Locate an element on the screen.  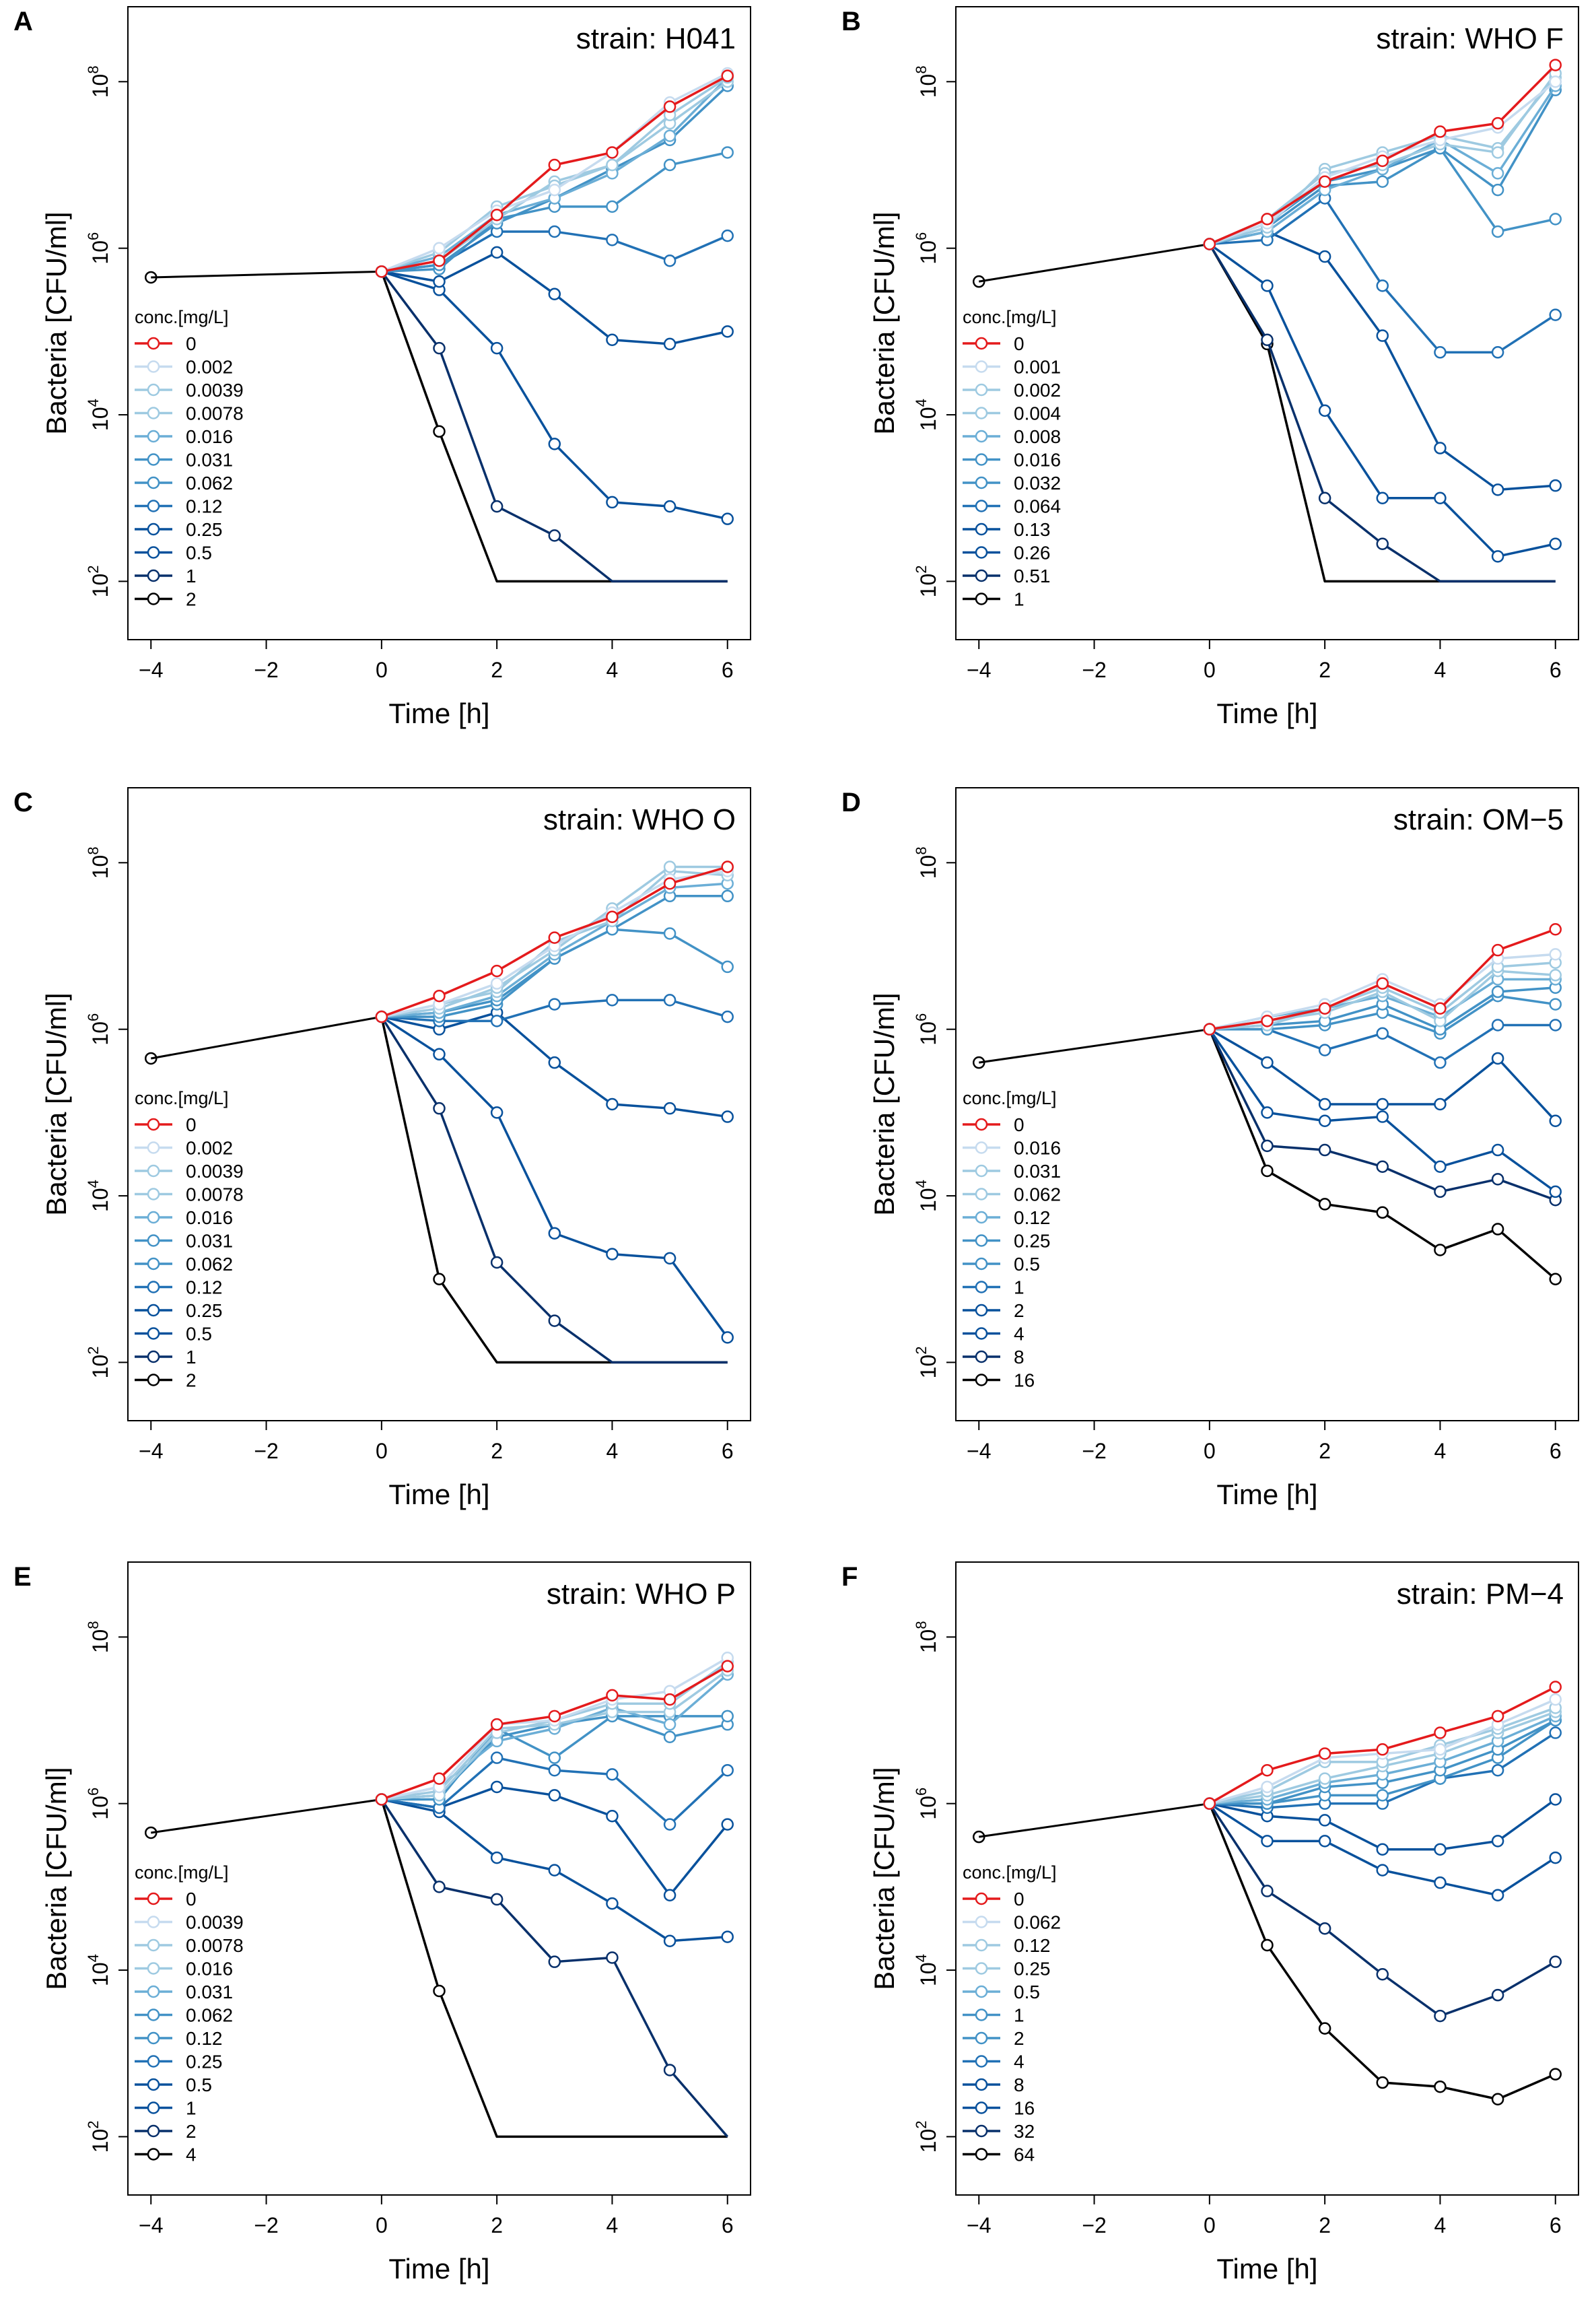
y-tick-label: 10⁶ is located at coordinates (99, 1804).